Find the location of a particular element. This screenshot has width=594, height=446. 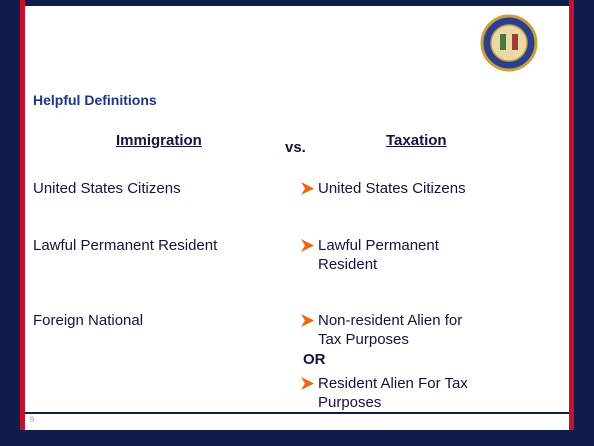

taxation-term: Purposes is located at coordinates (350, 402).